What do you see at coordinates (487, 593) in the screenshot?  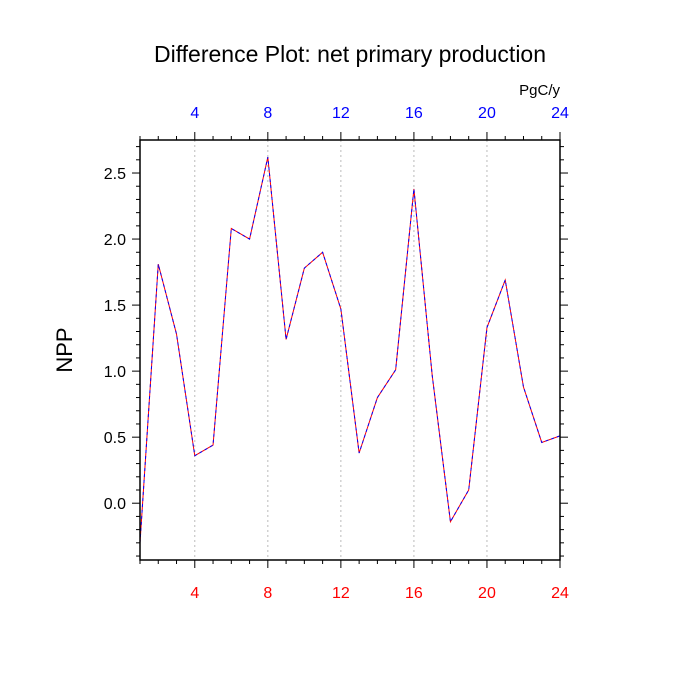 I see `x-tick-label-bottom: 20` at bounding box center [487, 593].